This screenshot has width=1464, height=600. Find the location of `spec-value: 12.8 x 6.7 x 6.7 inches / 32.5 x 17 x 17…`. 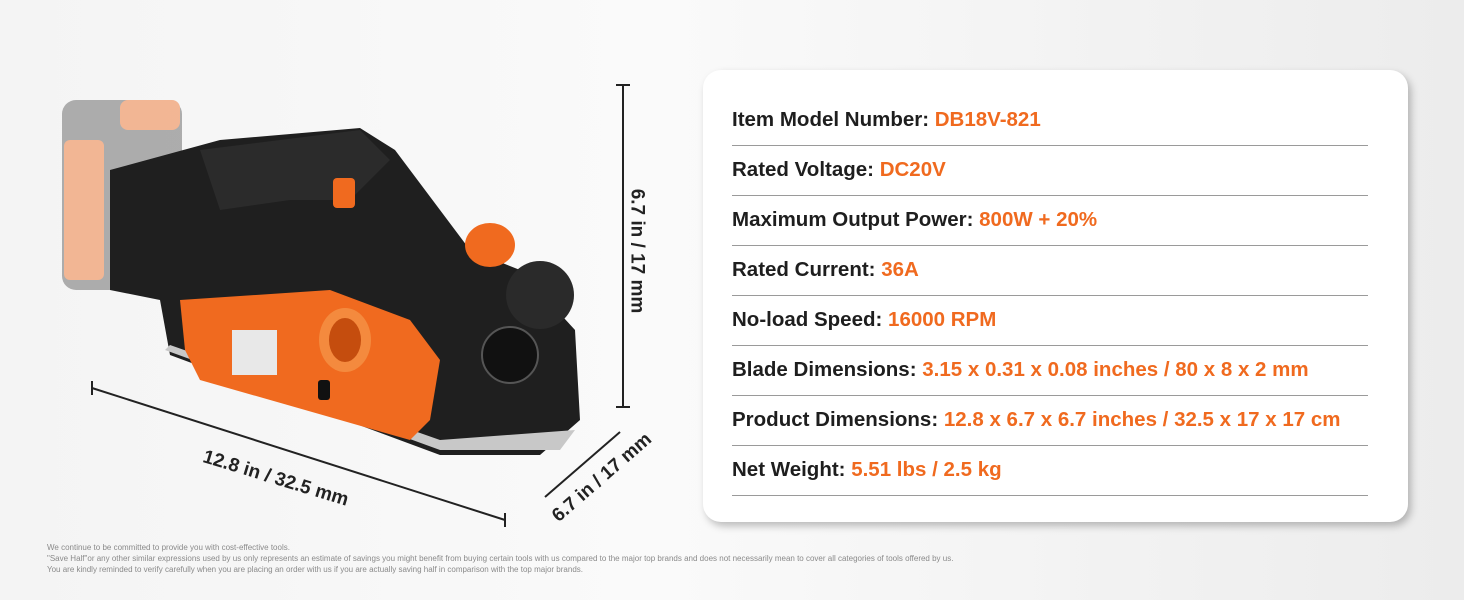

spec-value: 12.8 x 6.7 x 6.7 inches / 32.5 x 17 x 17… is located at coordinates (1142, 419).